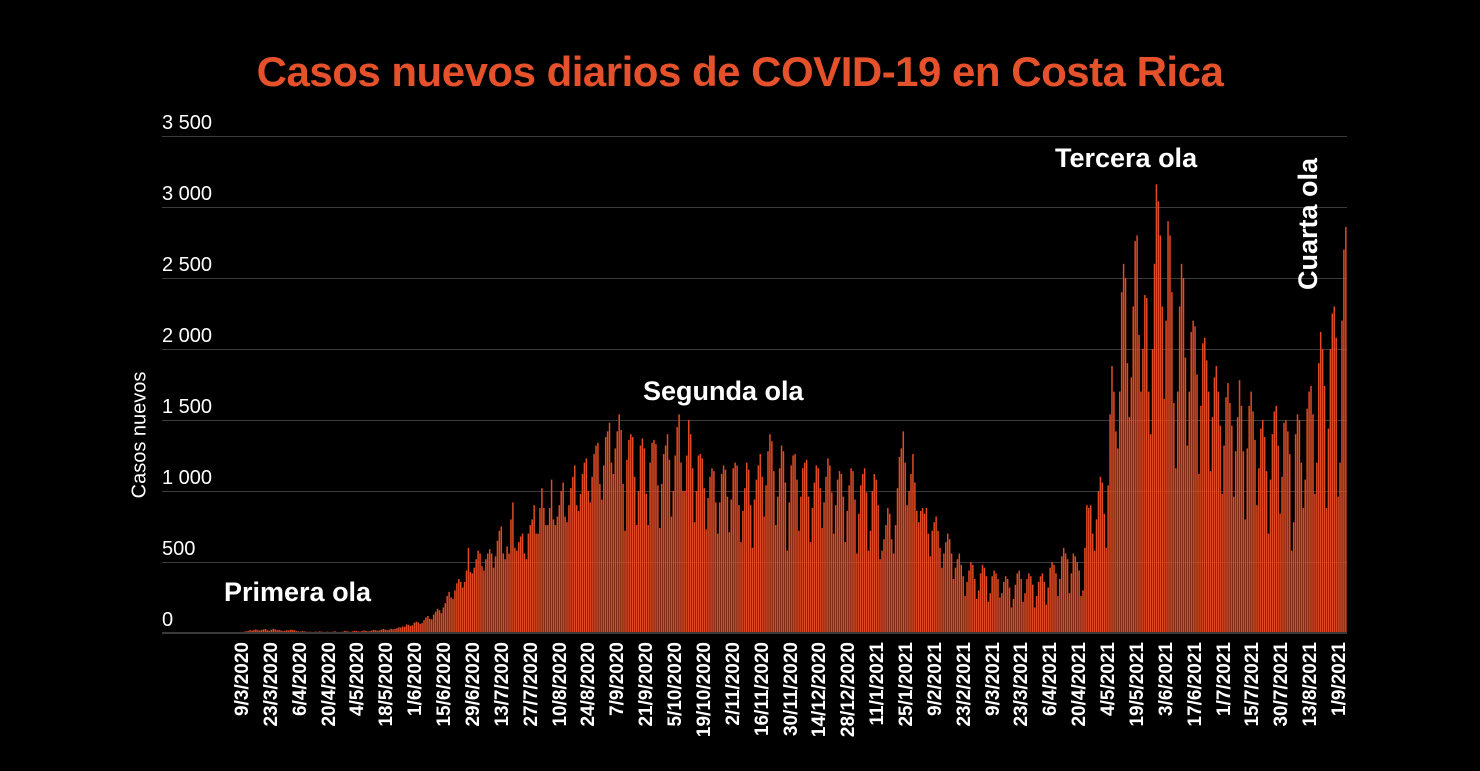 This screenshot has width=1480, height=771. I want to click on x-tick-label: 19/10/2020, so click(704, 690).